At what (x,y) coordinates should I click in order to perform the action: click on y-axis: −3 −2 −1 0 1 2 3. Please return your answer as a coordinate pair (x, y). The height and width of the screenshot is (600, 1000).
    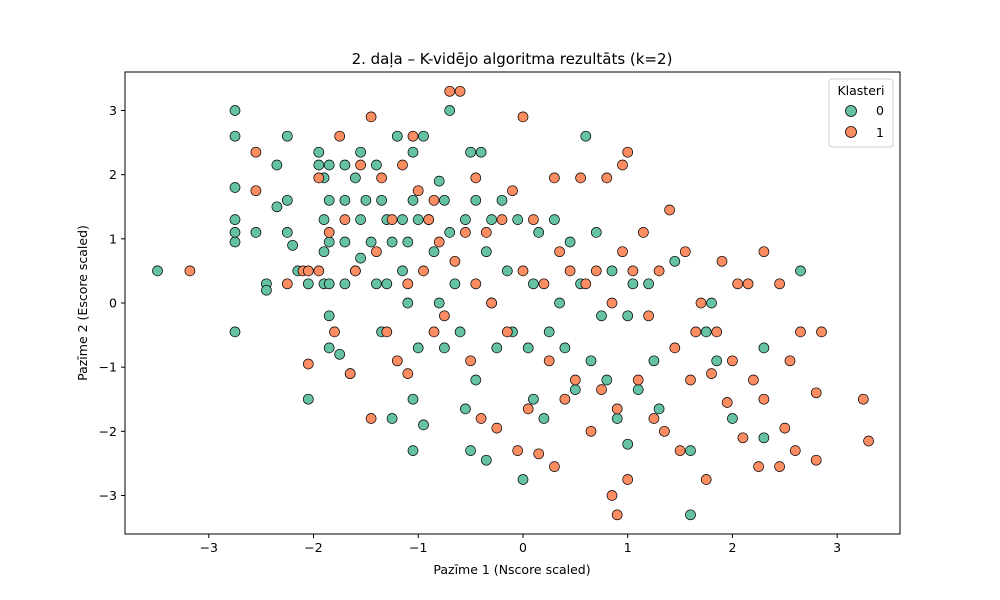
    Looking at the image, I should click on (112, 303).